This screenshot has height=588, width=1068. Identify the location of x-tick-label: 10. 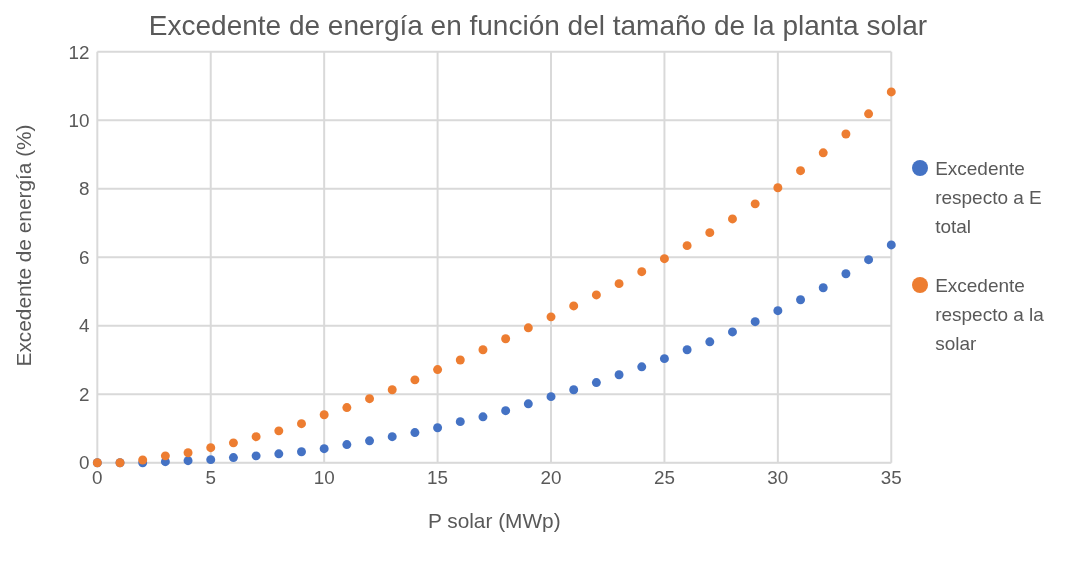
(324, 478).